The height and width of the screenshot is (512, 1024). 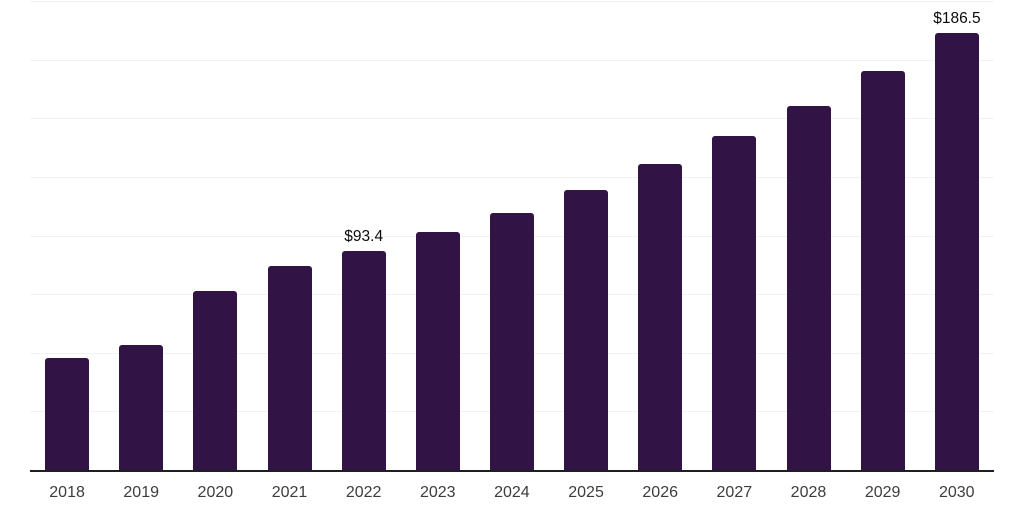 I want to click on bar-2024, so click(x=512, y=341).